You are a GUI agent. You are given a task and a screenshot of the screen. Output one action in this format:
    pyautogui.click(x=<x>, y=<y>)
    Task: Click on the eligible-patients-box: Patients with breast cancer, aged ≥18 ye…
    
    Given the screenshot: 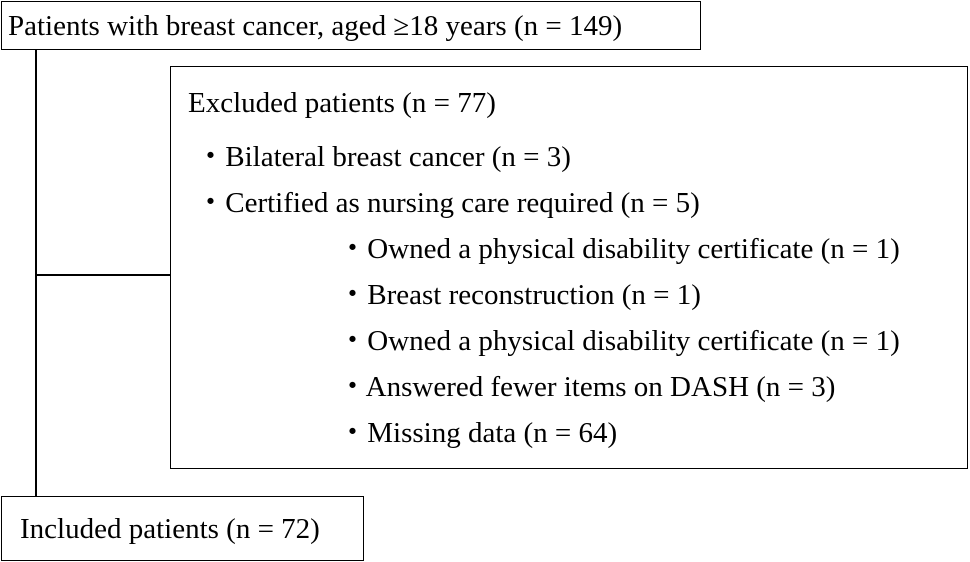 What is the action you would take?
    pyautogui.click(x=351, y=25)
    